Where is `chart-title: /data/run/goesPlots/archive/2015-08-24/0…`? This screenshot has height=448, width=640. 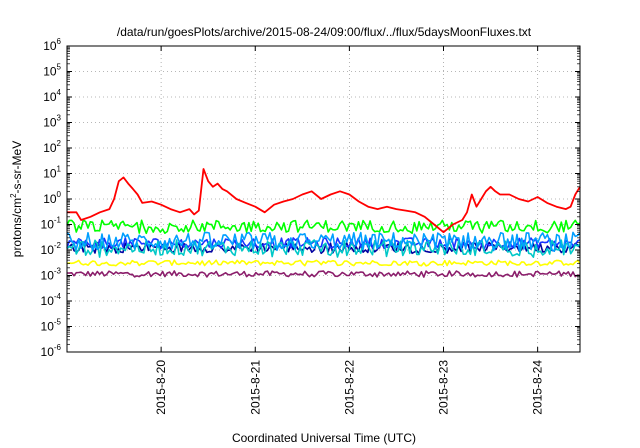 chart-title: /data/run/goesPlots/archive/2015-08-24/0… is located at coordinates (324, 32).